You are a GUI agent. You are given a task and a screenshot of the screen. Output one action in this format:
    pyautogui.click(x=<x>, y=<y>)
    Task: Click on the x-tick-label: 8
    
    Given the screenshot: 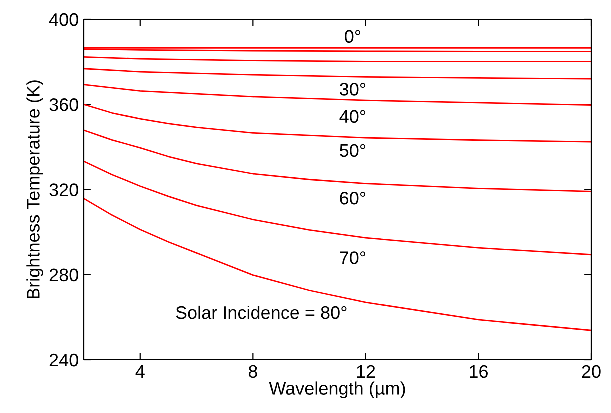 What is the action you would take?
    pyautogui.click(x=253, y=371)
    